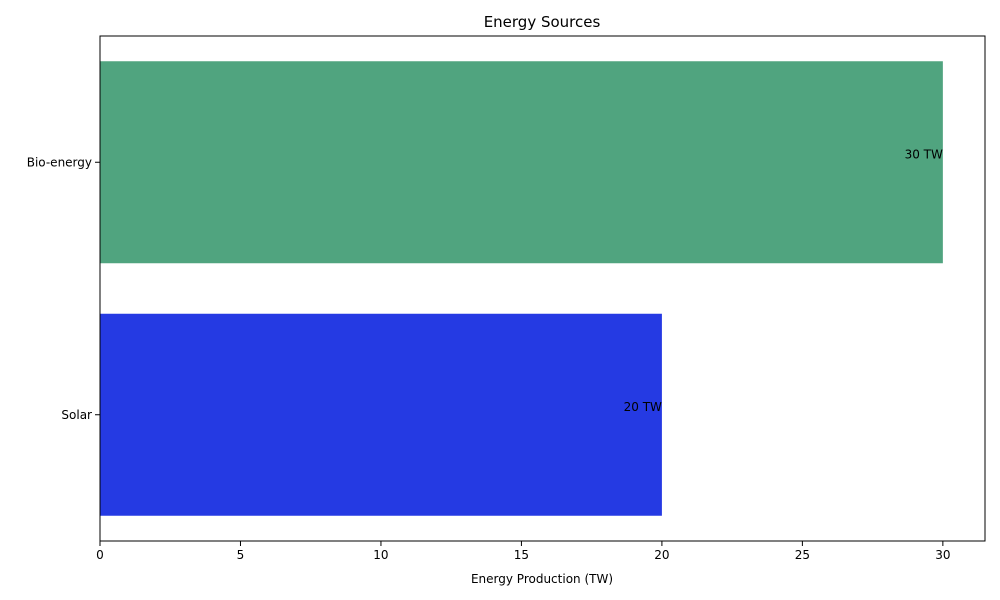 The height and width of the screenshot is (600, 1000). Describe the element at coordinates (643, 407) in the screenshot. I see `data-label: 20 TW` at that location.